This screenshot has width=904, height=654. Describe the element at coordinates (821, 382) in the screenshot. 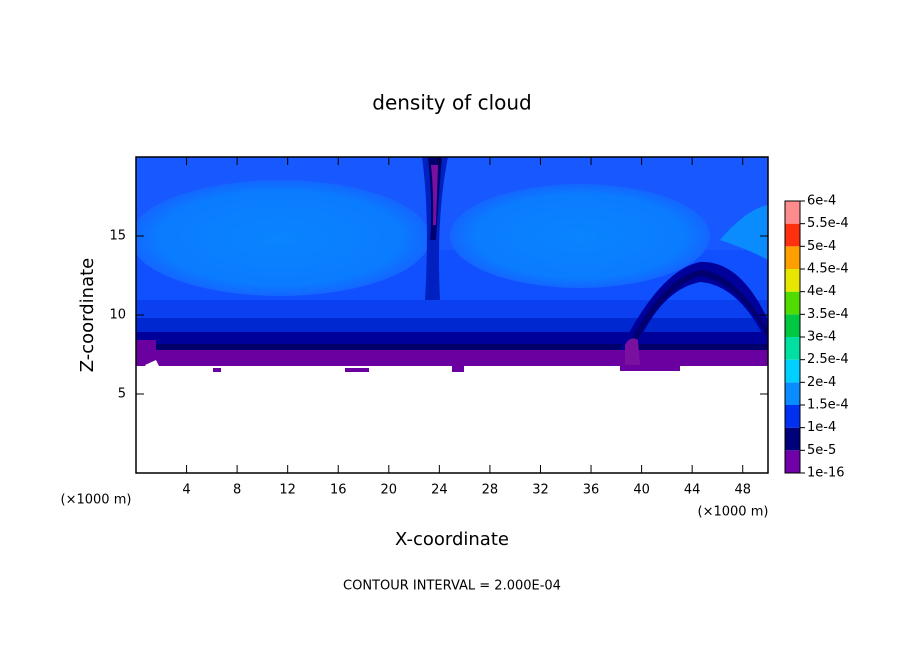

I see `colorbar-label: 2e-4` at that location.